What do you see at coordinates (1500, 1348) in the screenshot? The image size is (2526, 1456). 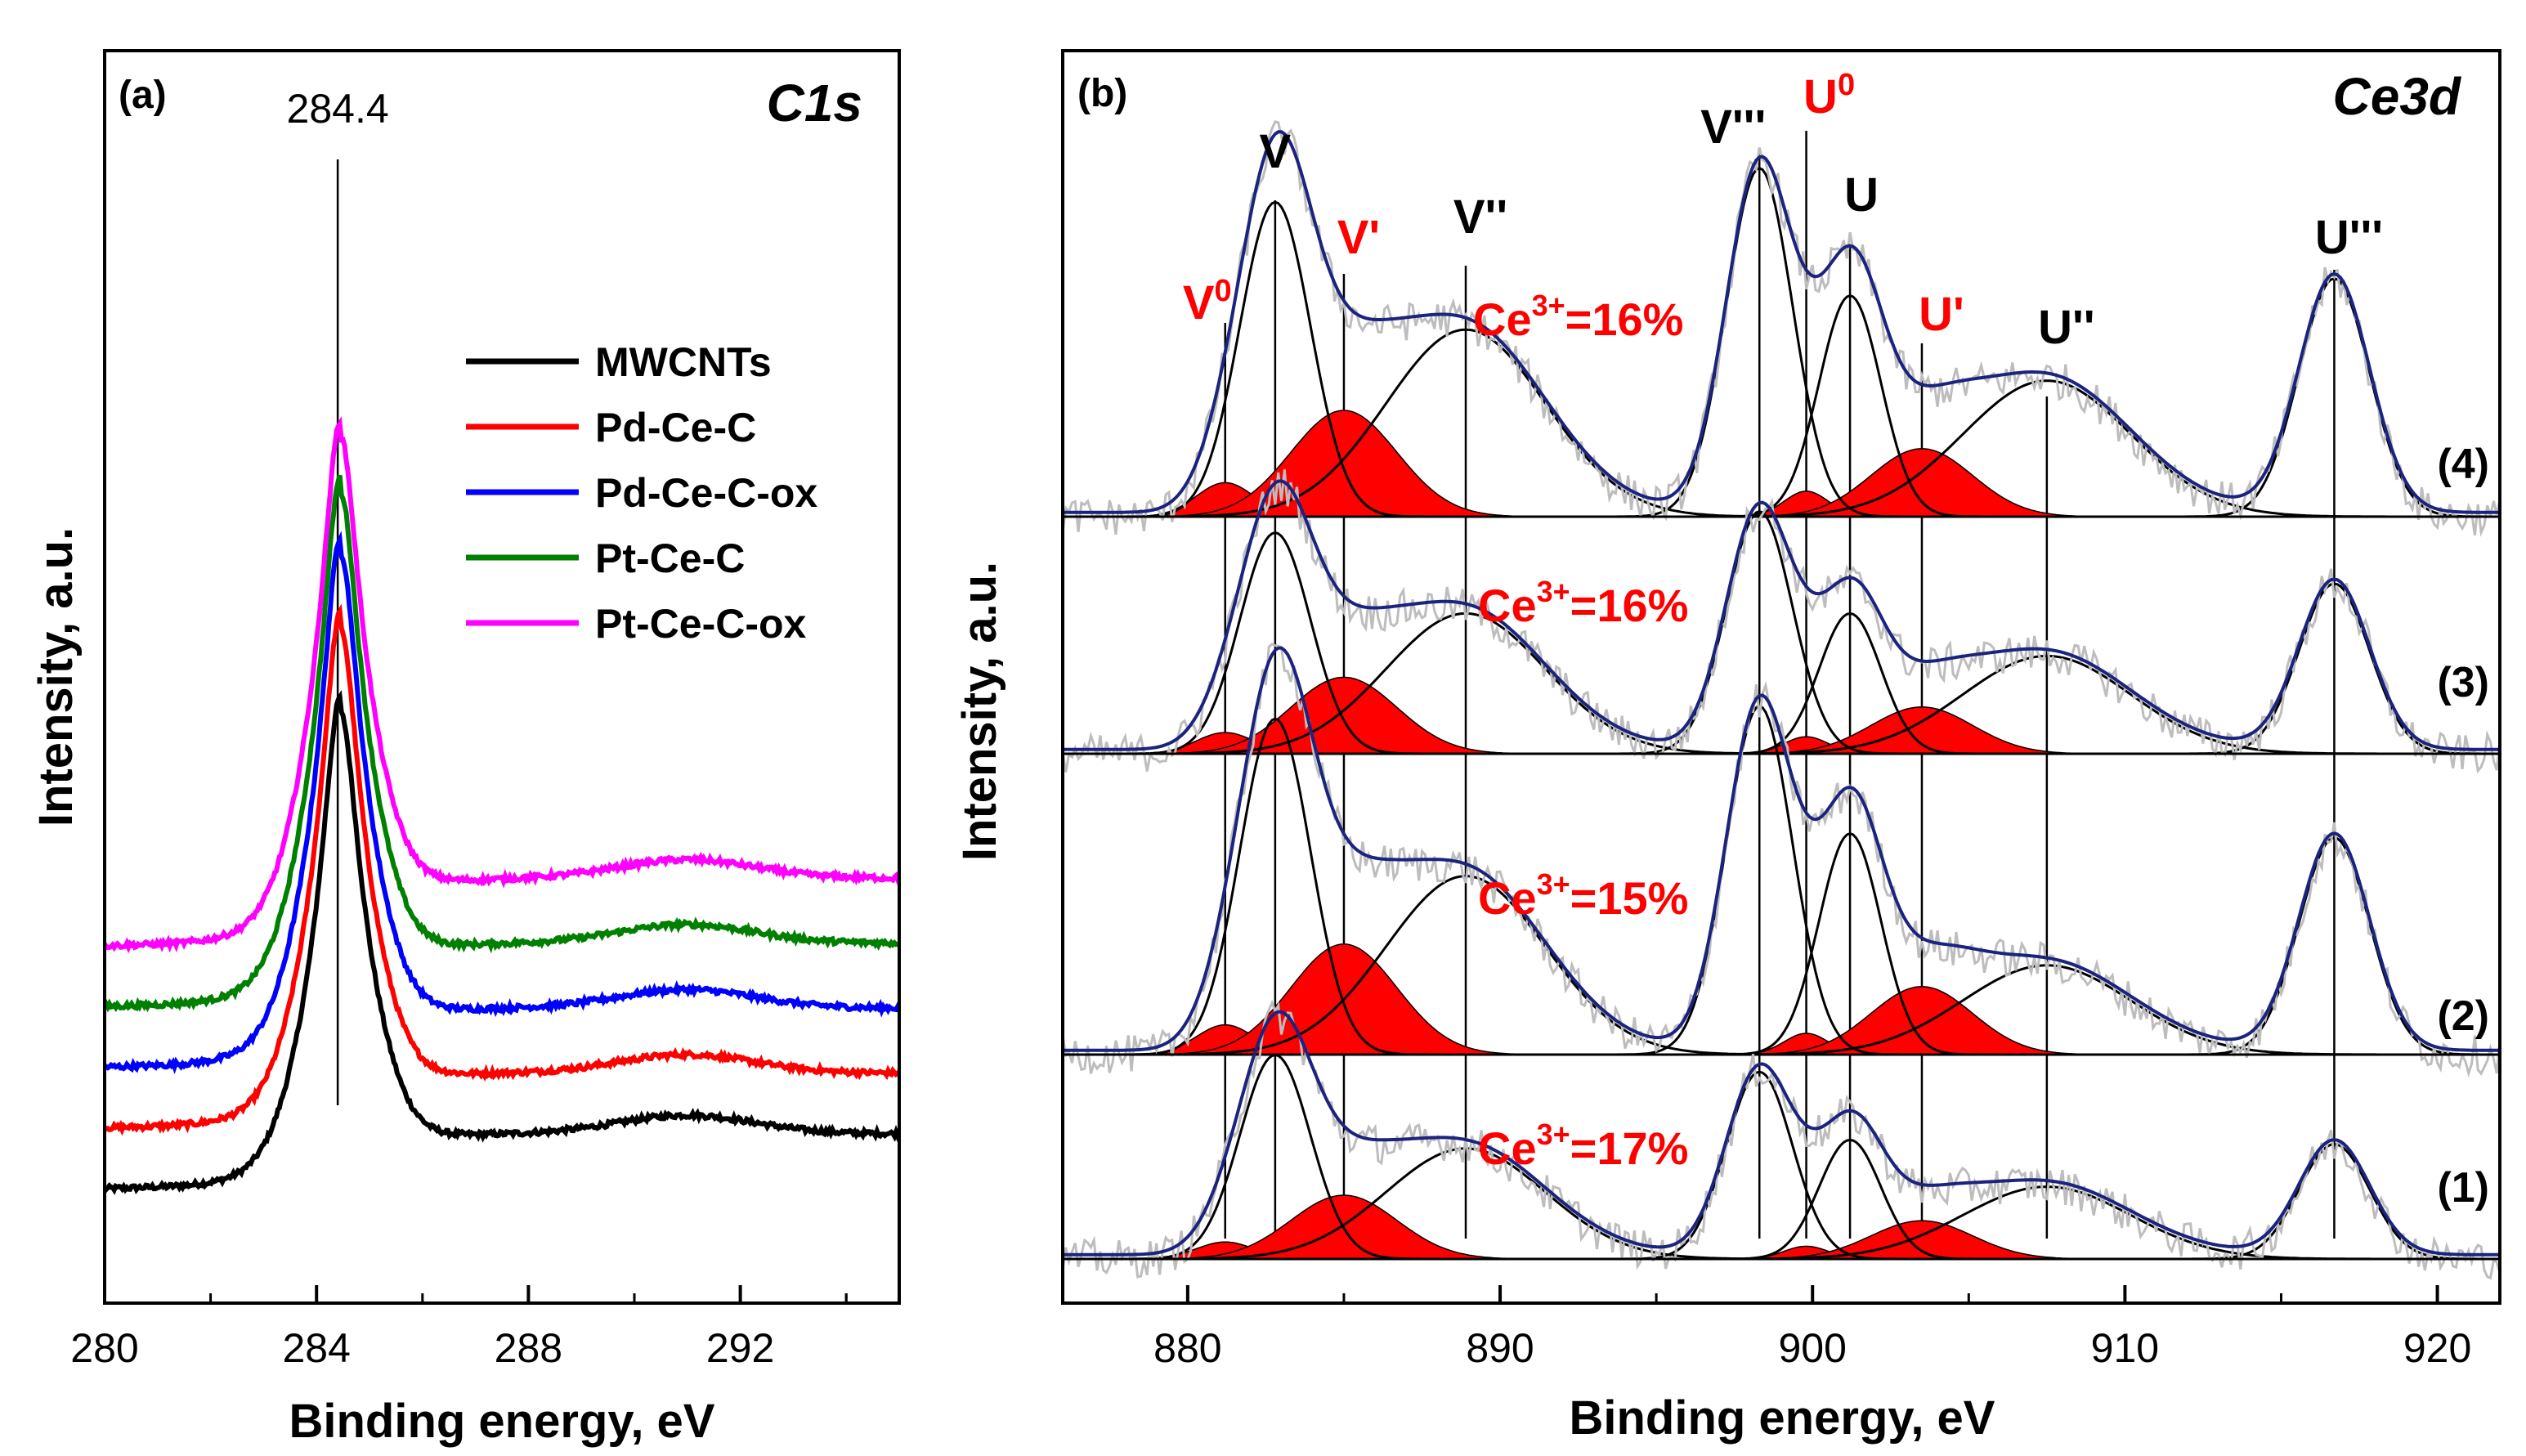 I see `b-x-tick-label: 890` at bounding box center [1500, 1348].